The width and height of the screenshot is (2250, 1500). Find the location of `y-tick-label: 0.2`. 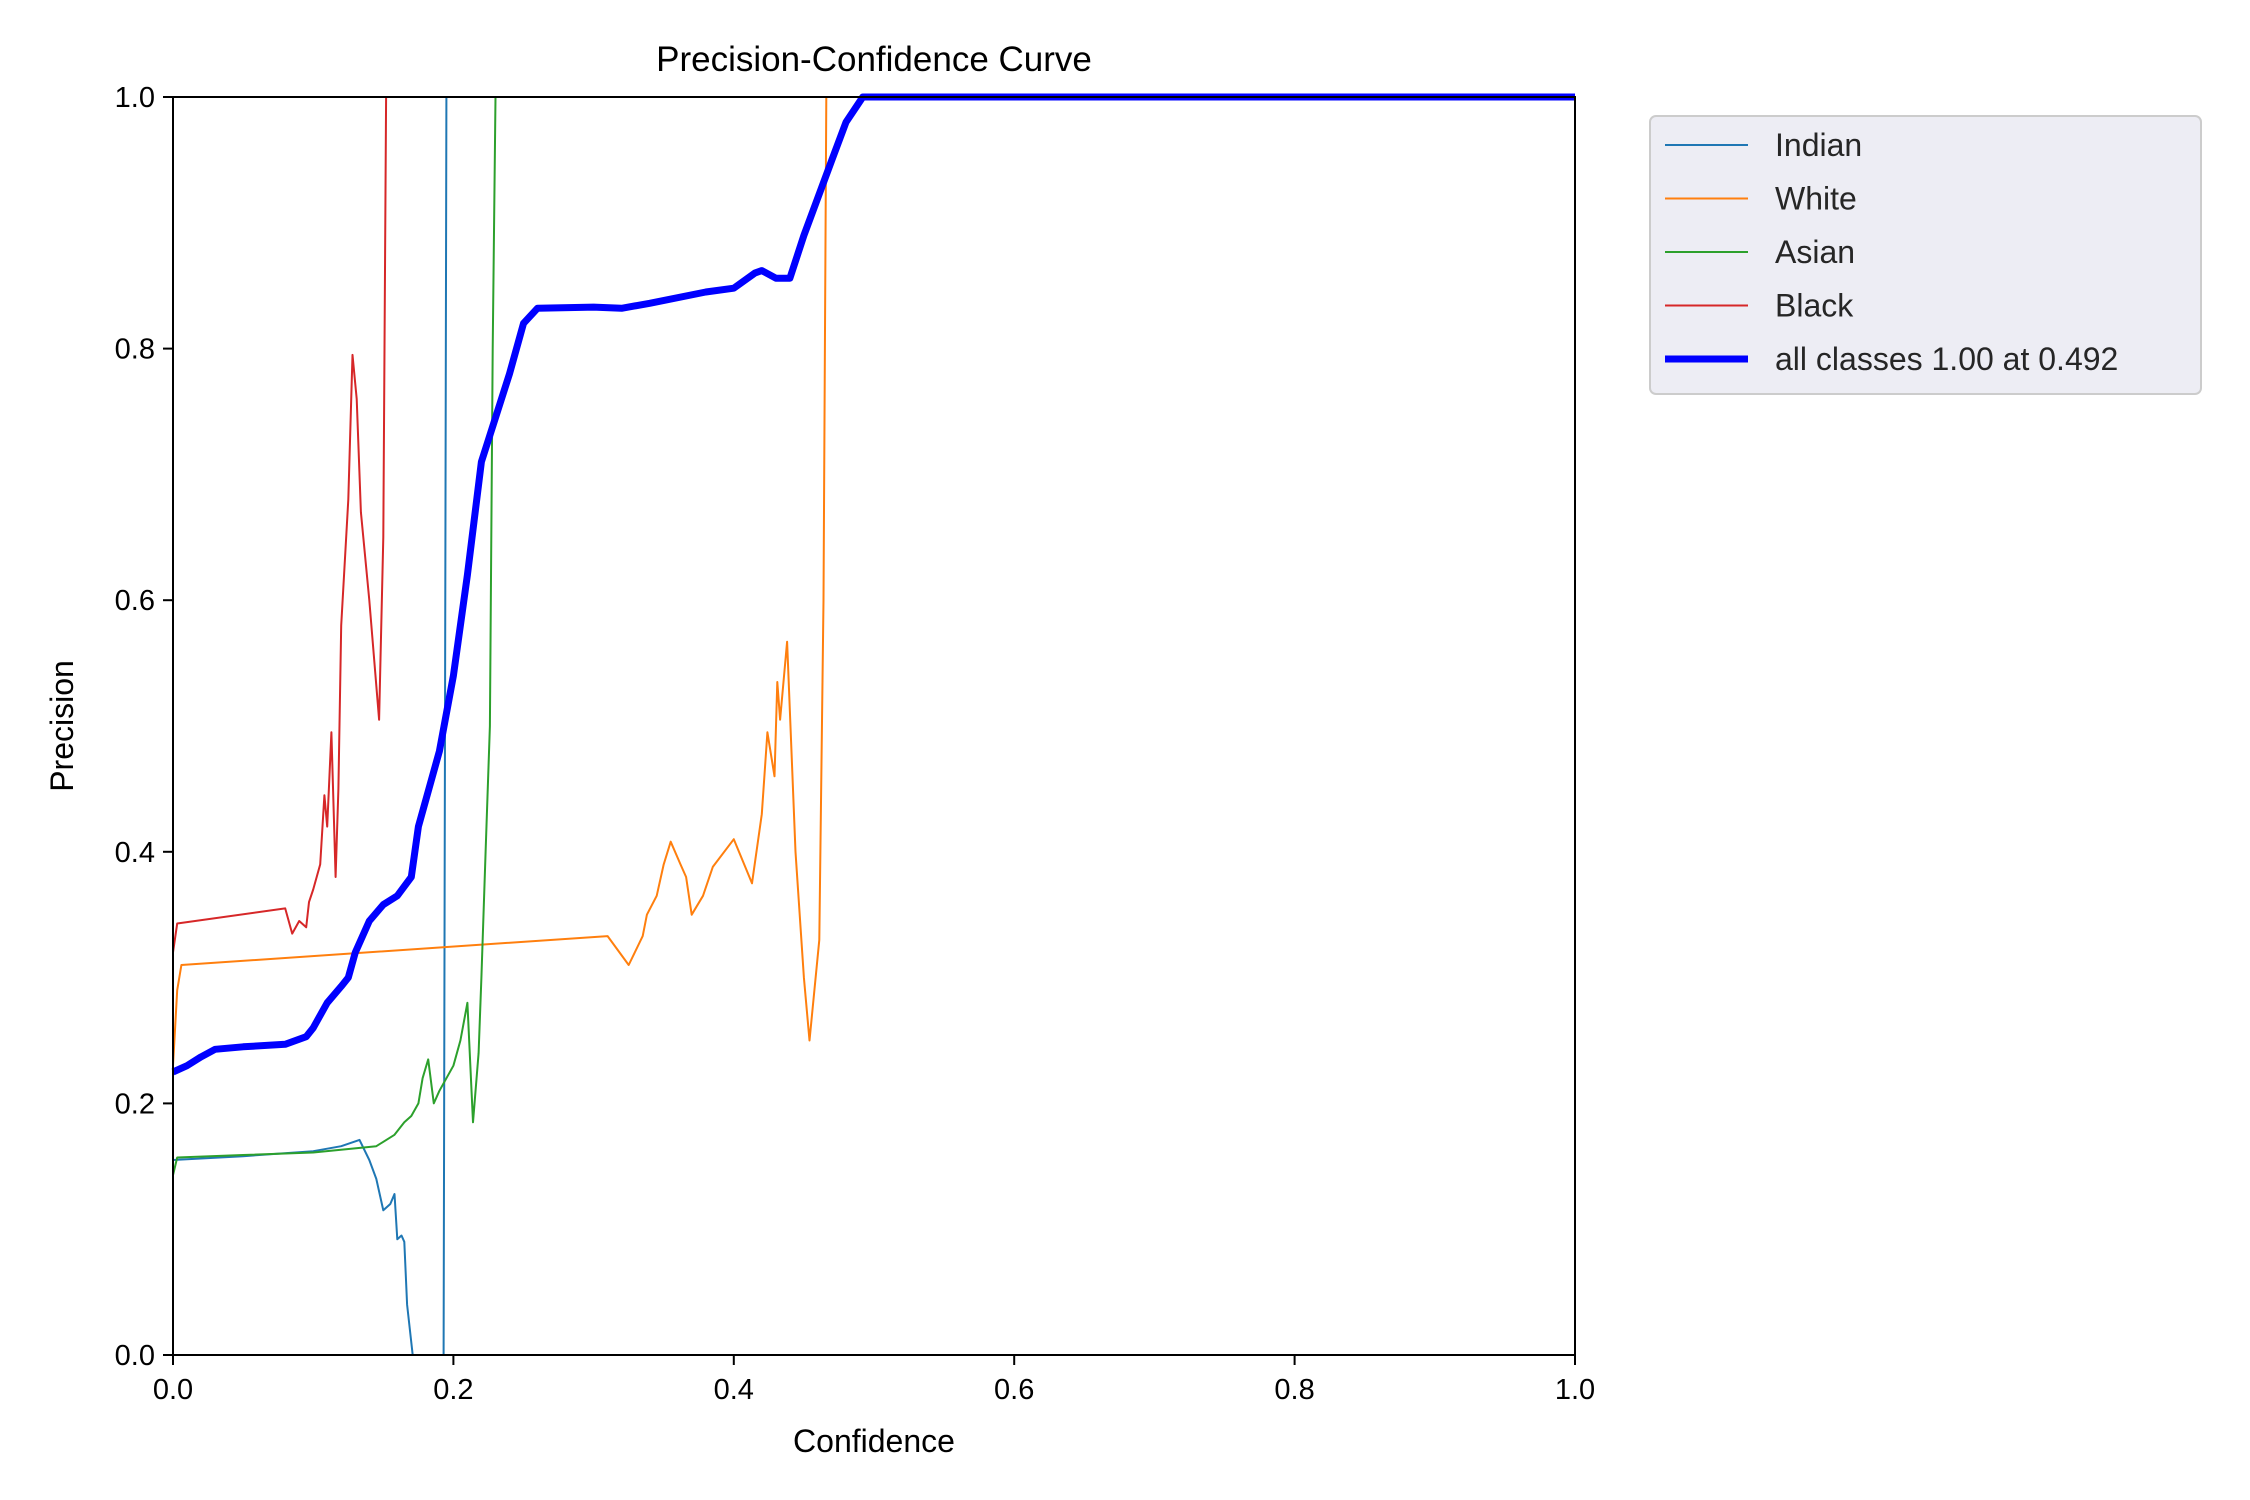

y-tick-label: 0.2 is located at coordinates (135, 1104).